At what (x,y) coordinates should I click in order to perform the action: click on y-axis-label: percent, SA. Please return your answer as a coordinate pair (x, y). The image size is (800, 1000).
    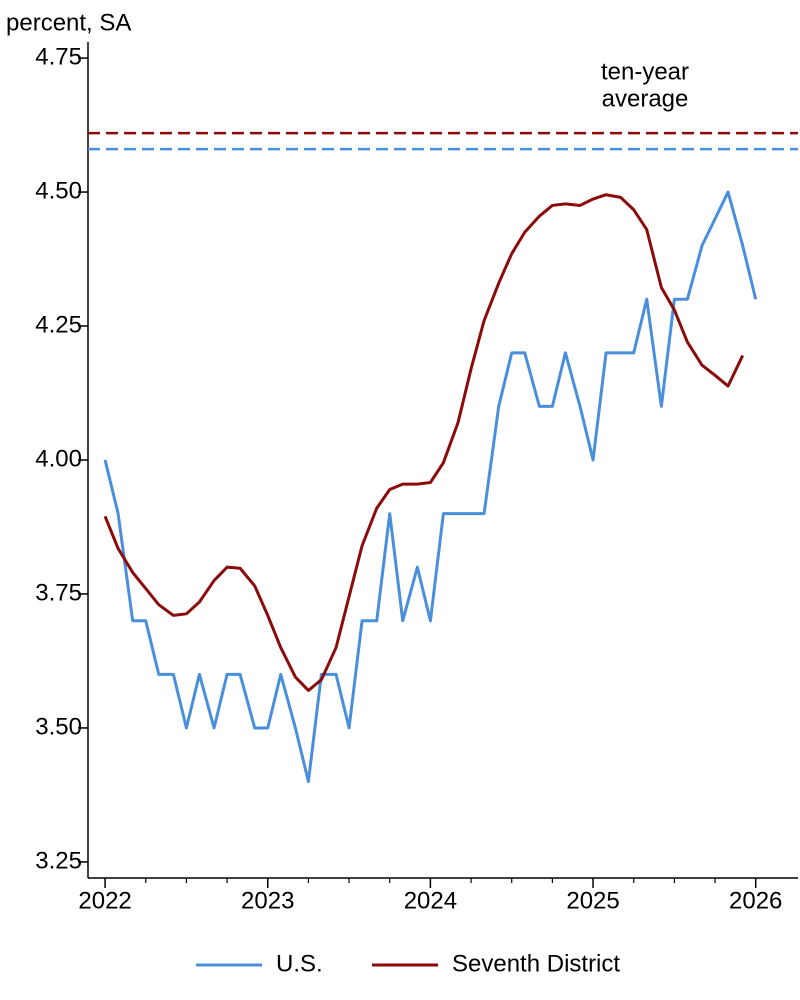
    Looking at the image, I should click on (68, 22).